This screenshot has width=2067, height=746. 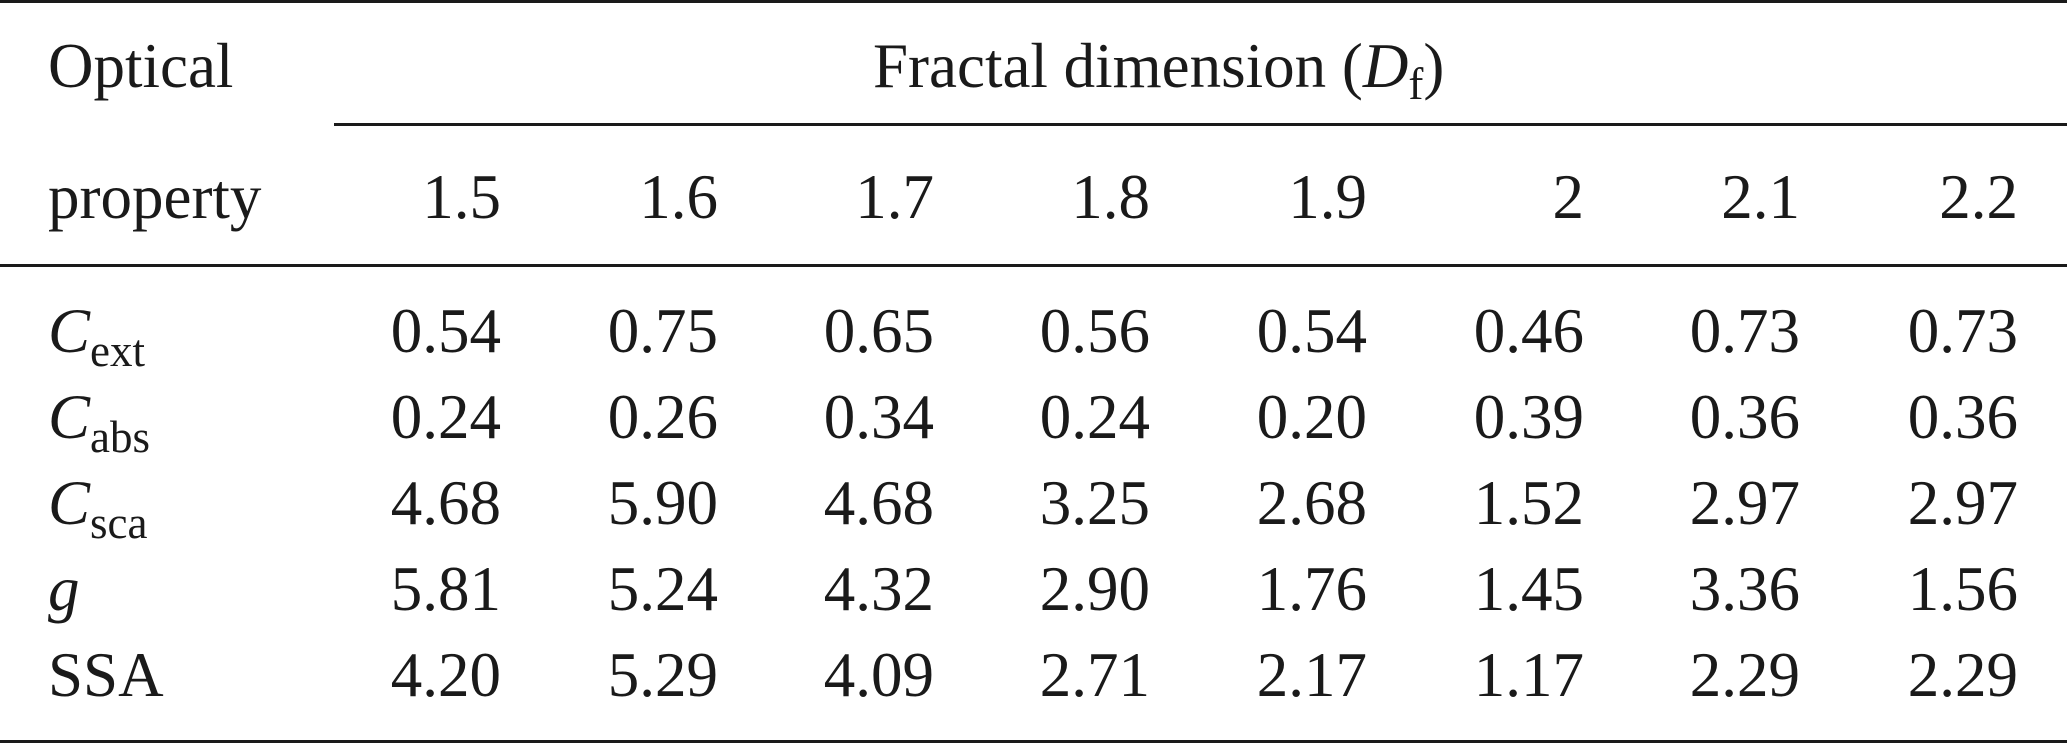 I want to click on table-cell: 1.52, so click(x=1528, y=503).